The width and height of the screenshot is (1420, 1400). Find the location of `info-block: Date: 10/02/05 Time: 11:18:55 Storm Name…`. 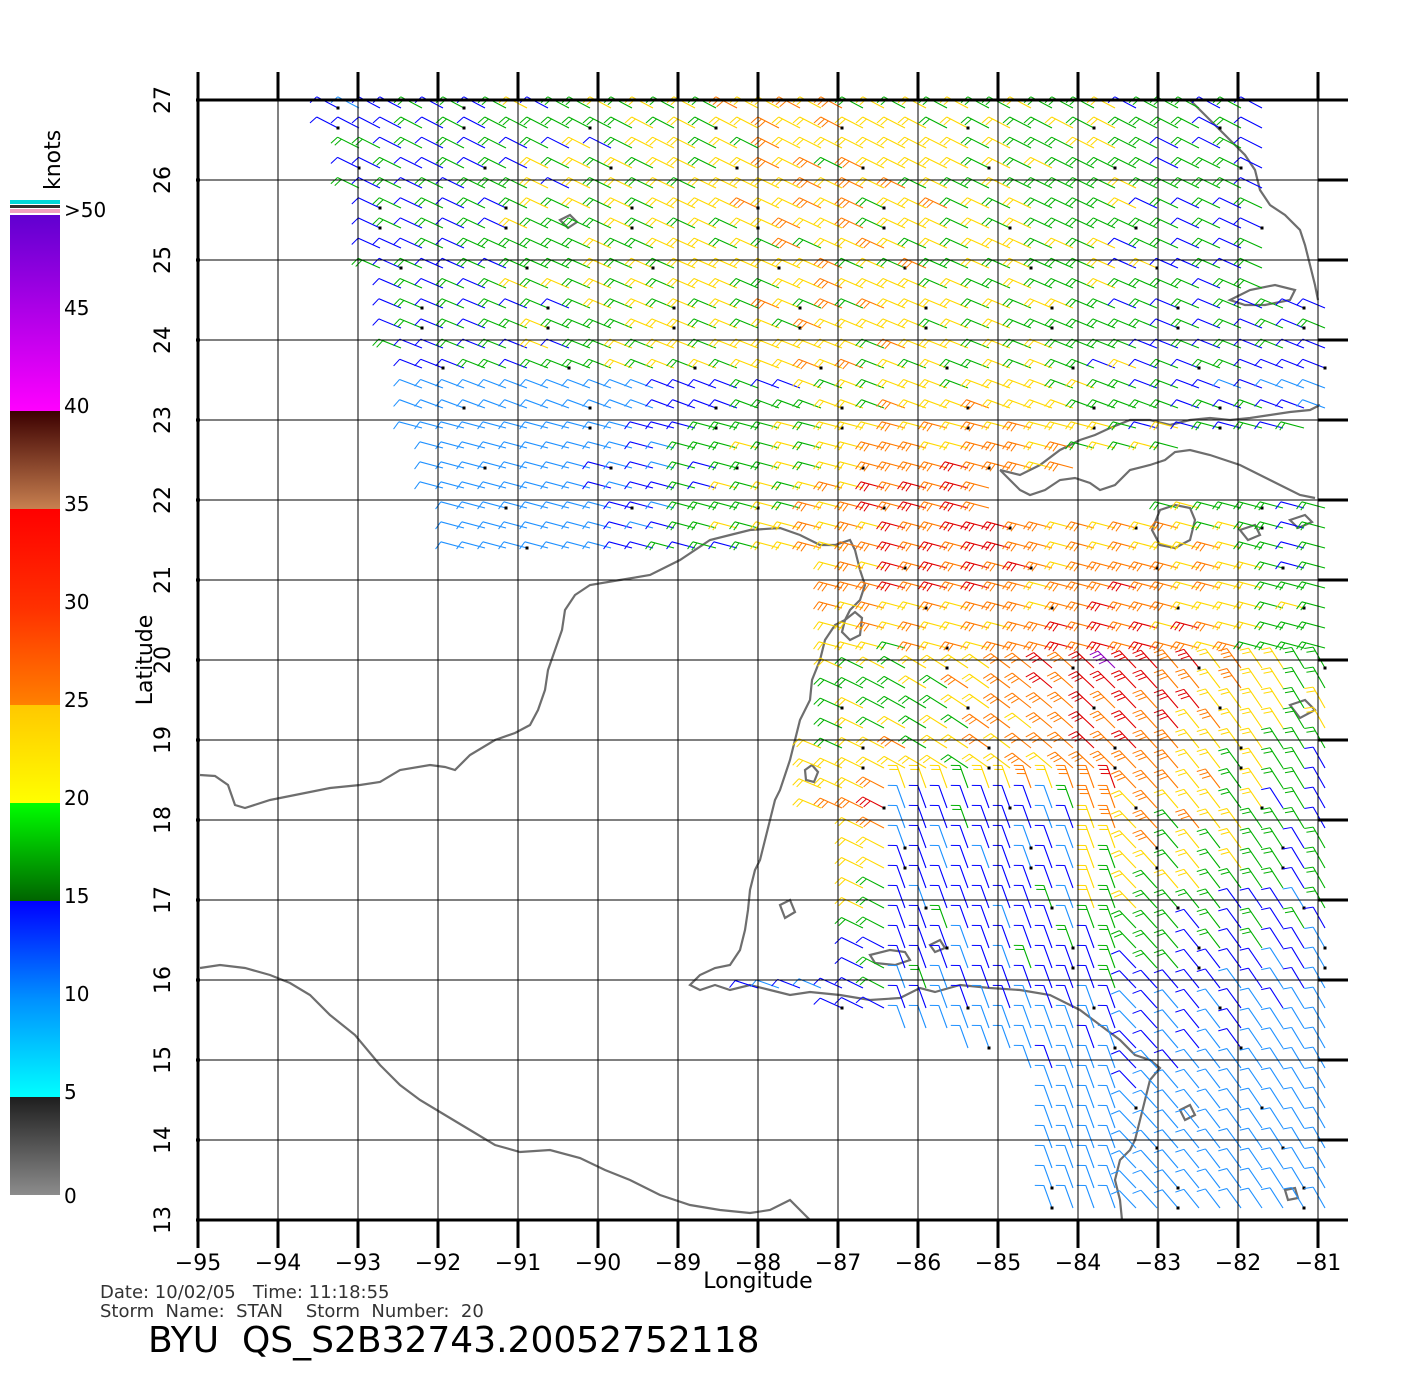

info-block: Date: 10/02/05 Time: 11:18:55 Storm Name… is located at coordinates (430, 1321).